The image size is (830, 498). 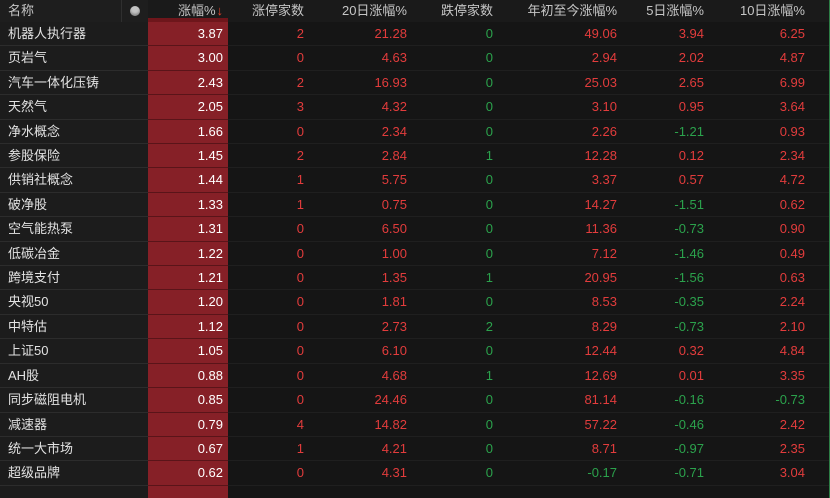 What do you see at coordinates (414, 83) in the screenshot?
I see `table-row: 汽车一体化压铸 2.43 2 16.93 0 25.03 2.65 6.99` at bounding box center [414, 83].